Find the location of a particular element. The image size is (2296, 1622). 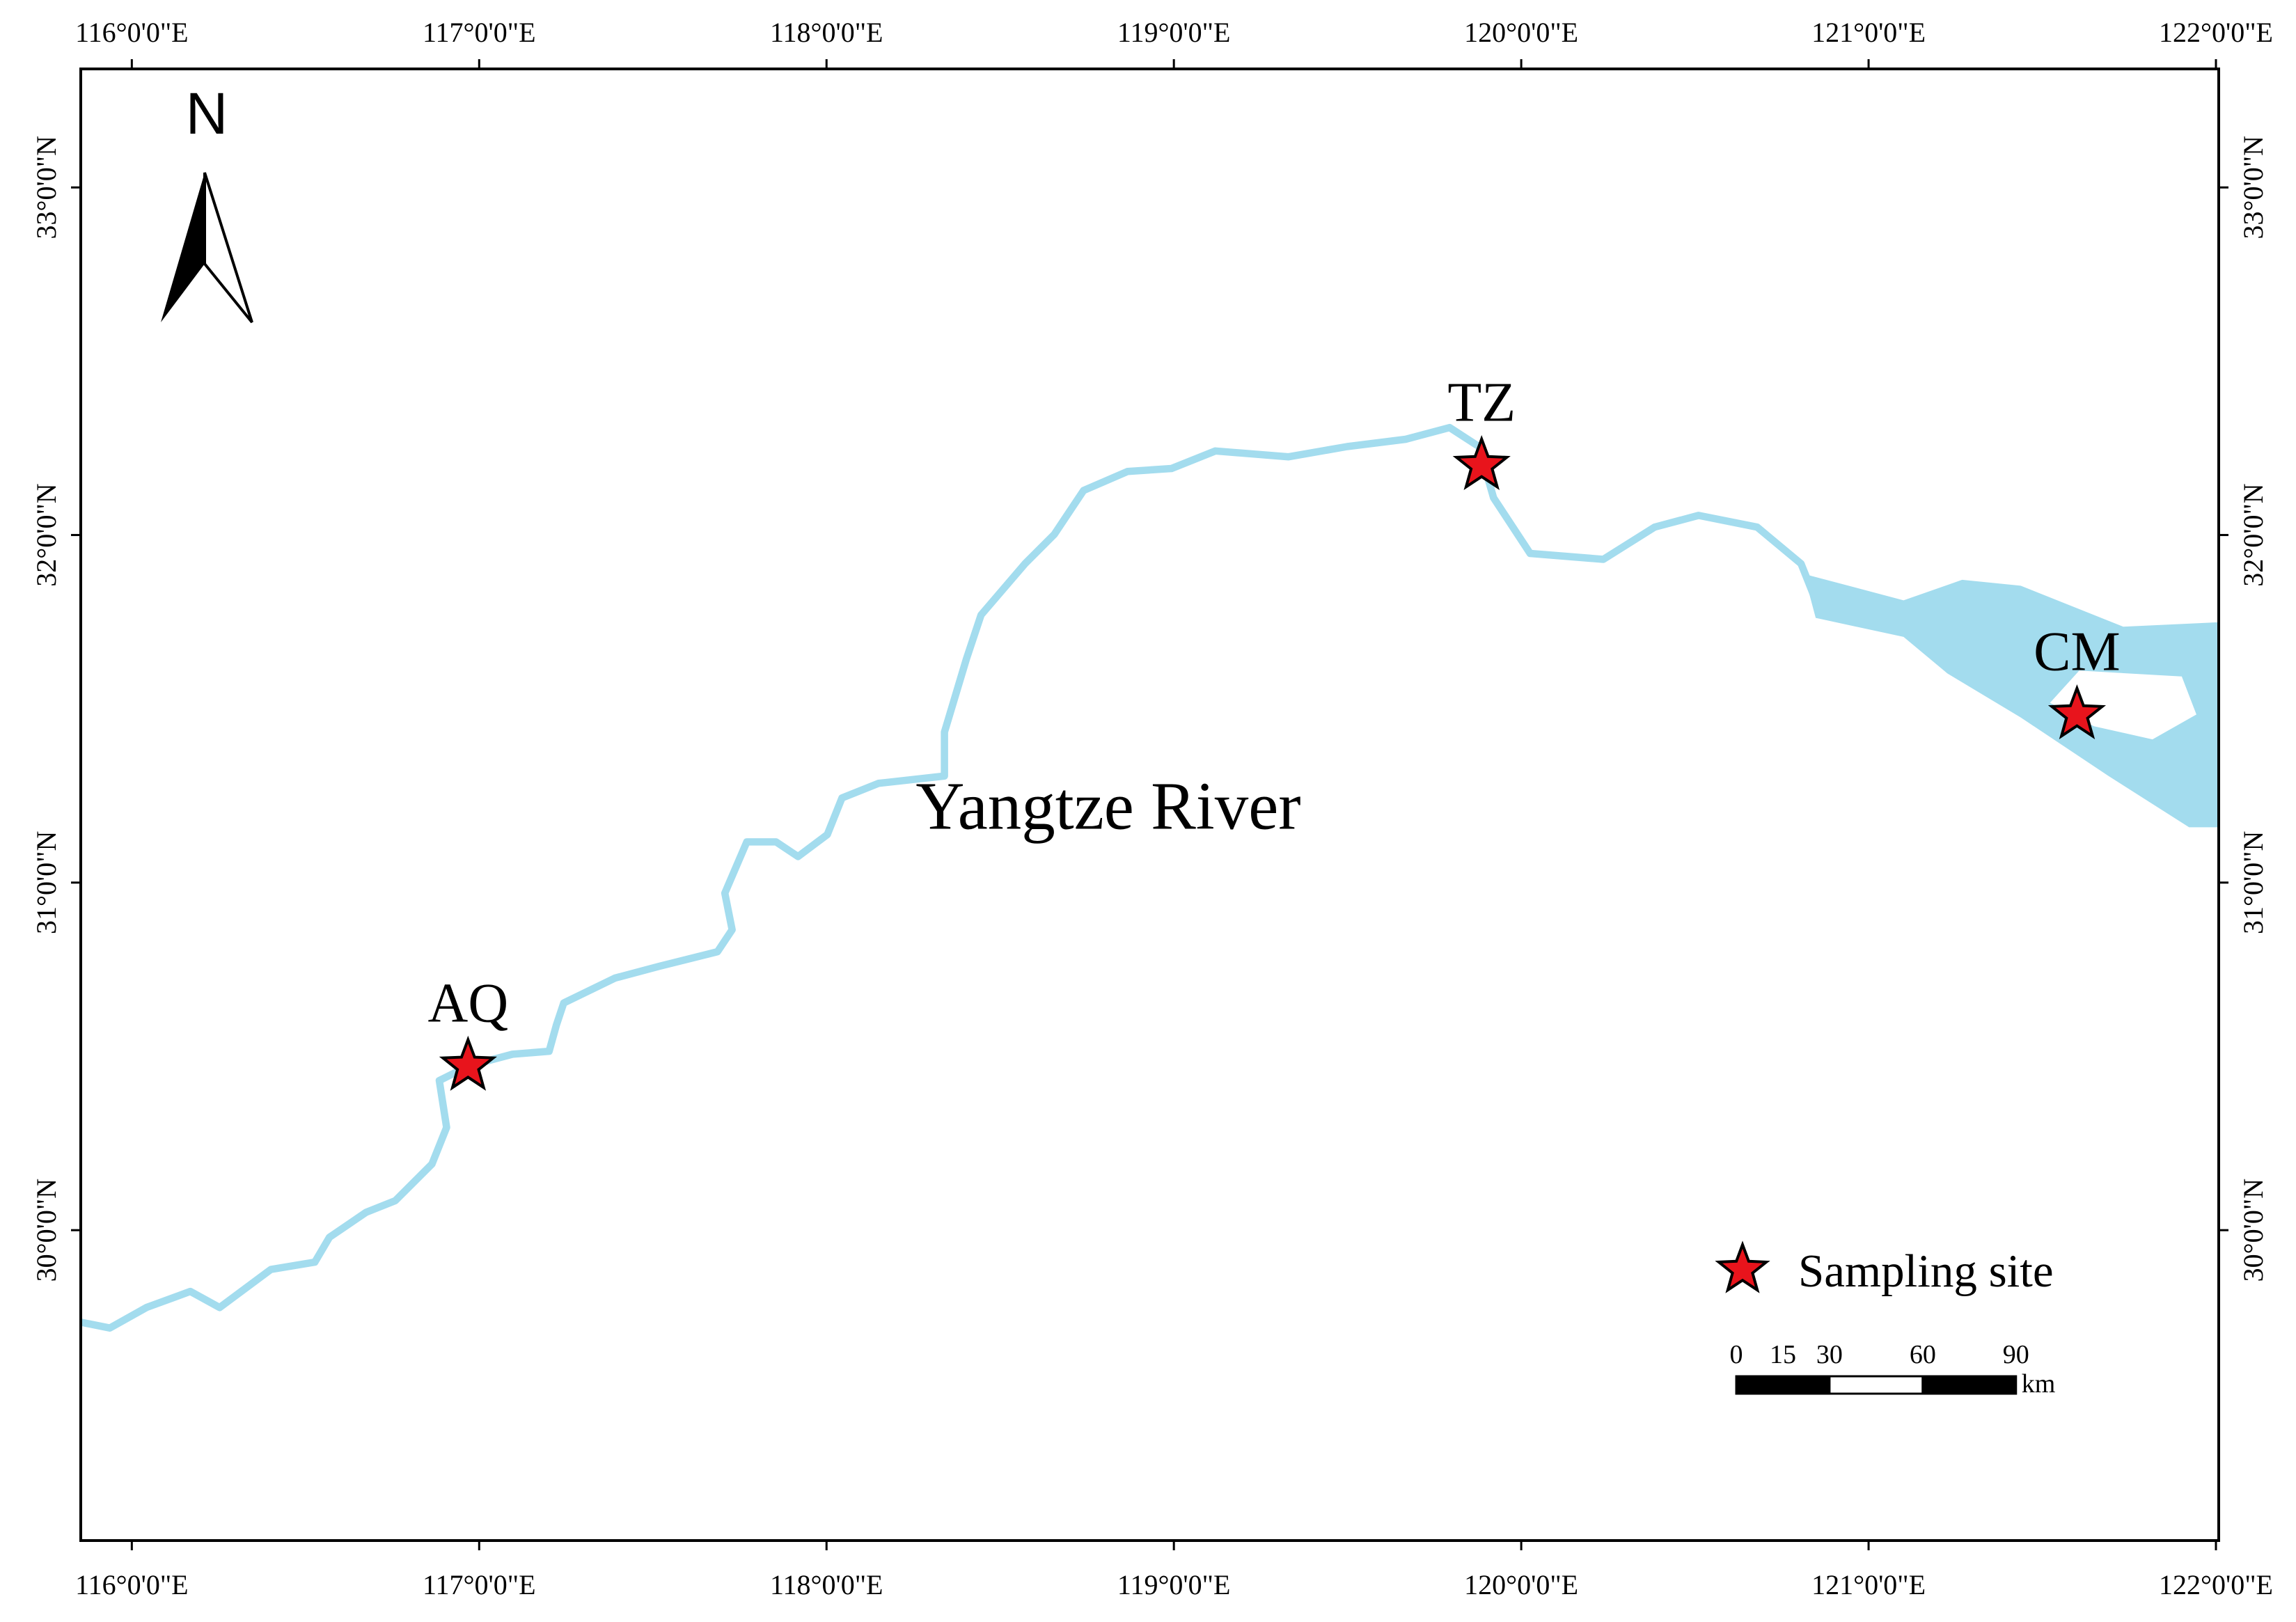

north-arrow: N is located at coordinates (207, 202).